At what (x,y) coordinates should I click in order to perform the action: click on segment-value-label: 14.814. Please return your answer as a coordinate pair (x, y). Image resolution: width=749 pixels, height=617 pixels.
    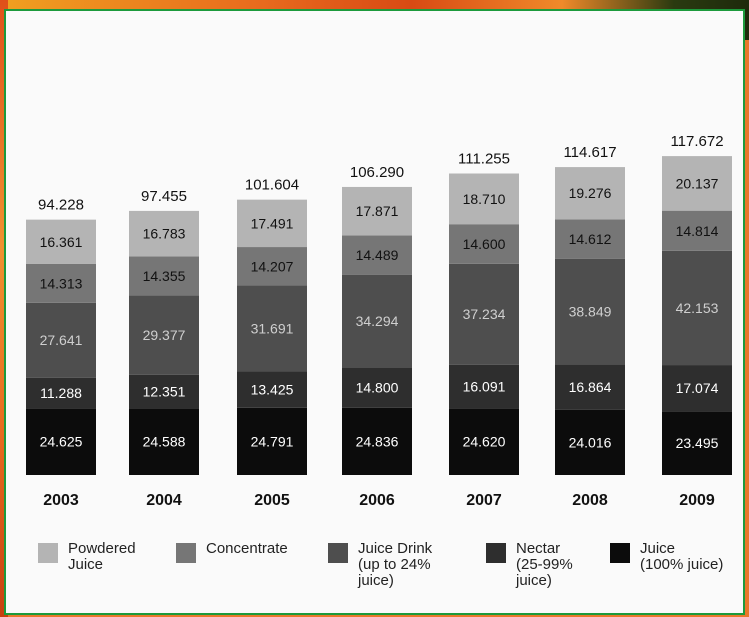
    Looking at the image, I should click on (697, 231).